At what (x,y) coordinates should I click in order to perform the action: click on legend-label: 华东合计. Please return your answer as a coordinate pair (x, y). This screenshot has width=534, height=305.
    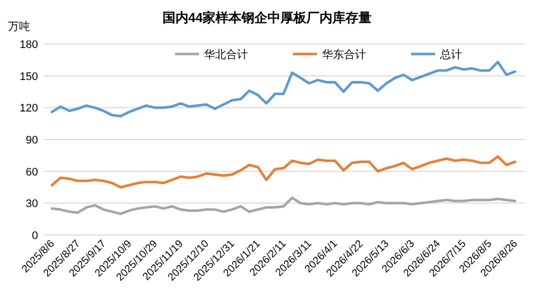
    Looking at the image, I should click on (344, 54).